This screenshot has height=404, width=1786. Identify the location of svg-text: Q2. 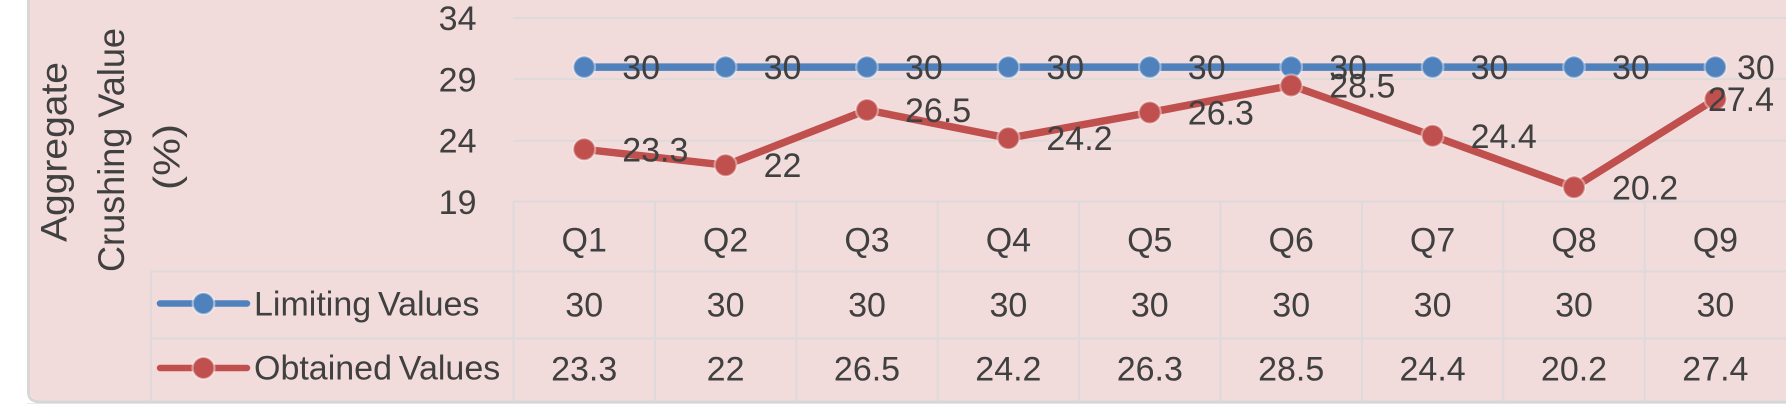
(725, 241).